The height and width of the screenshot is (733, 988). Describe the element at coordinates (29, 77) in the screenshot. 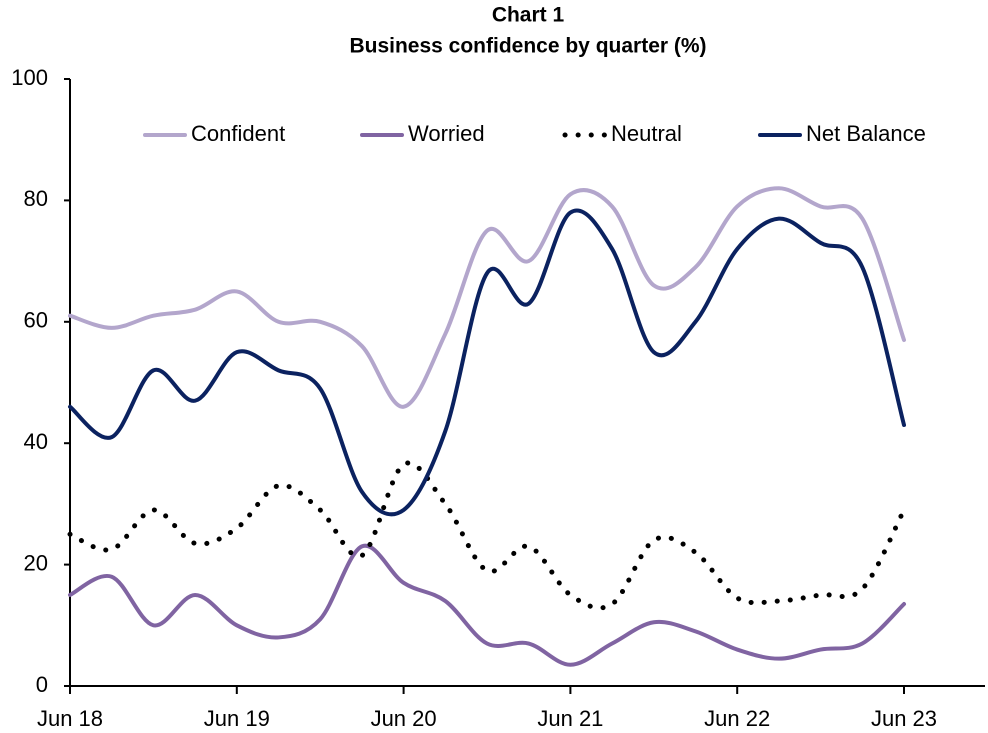

I see `y-tick-label: 100` at that location.